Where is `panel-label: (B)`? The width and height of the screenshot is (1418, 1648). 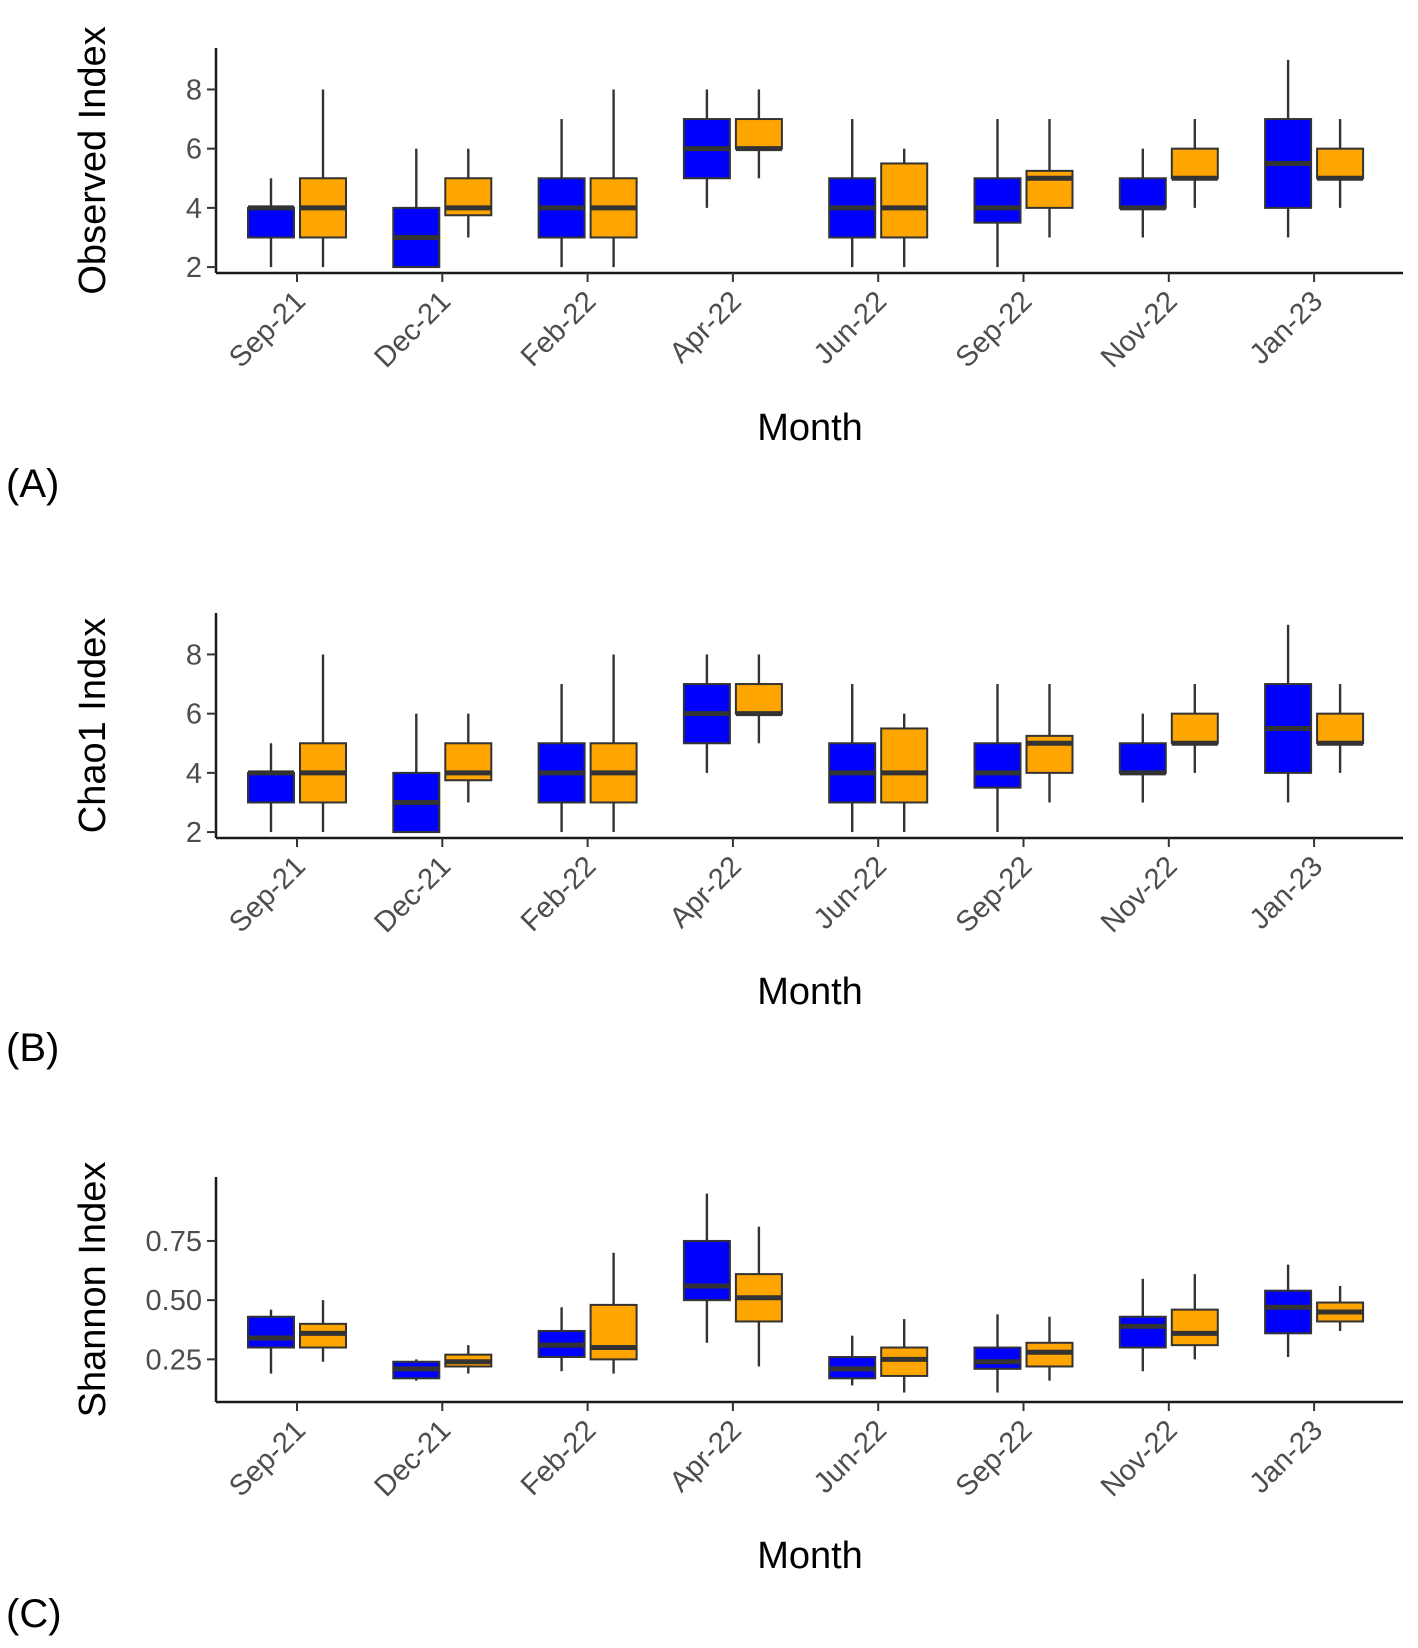 panel-label: (B) is located at coordinates (32, 1048).